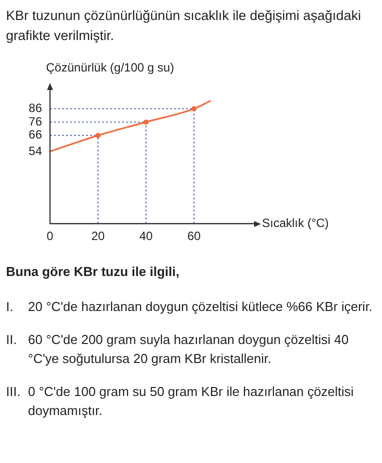 The width and height of the screenshot is (382, 463). What do you see at coordinates (35, 121) in the screenshot?
I see `y-tick-label: 76` at bounding box center [35, 121].